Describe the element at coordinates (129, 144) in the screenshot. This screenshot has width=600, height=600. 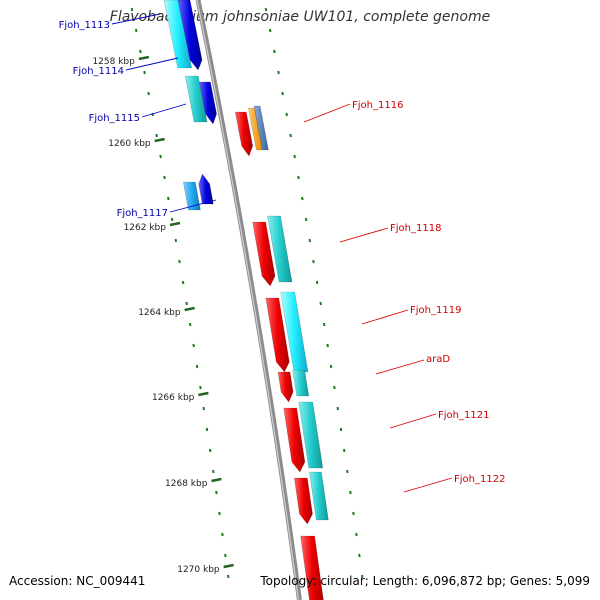
I see `kbp-label: 1260 kbp` at that location.